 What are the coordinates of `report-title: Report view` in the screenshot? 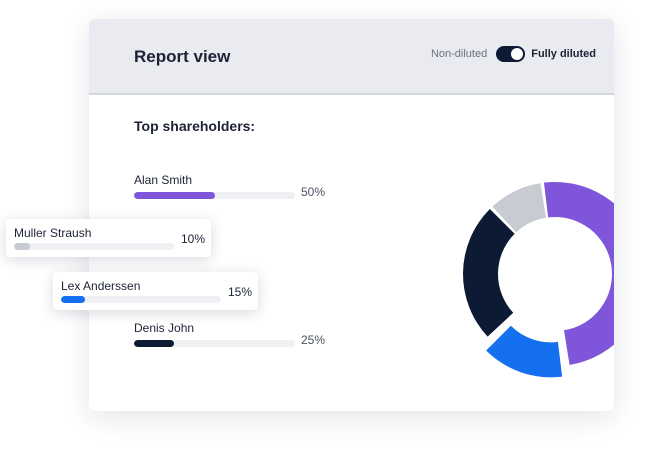 It's located at (182, 56).